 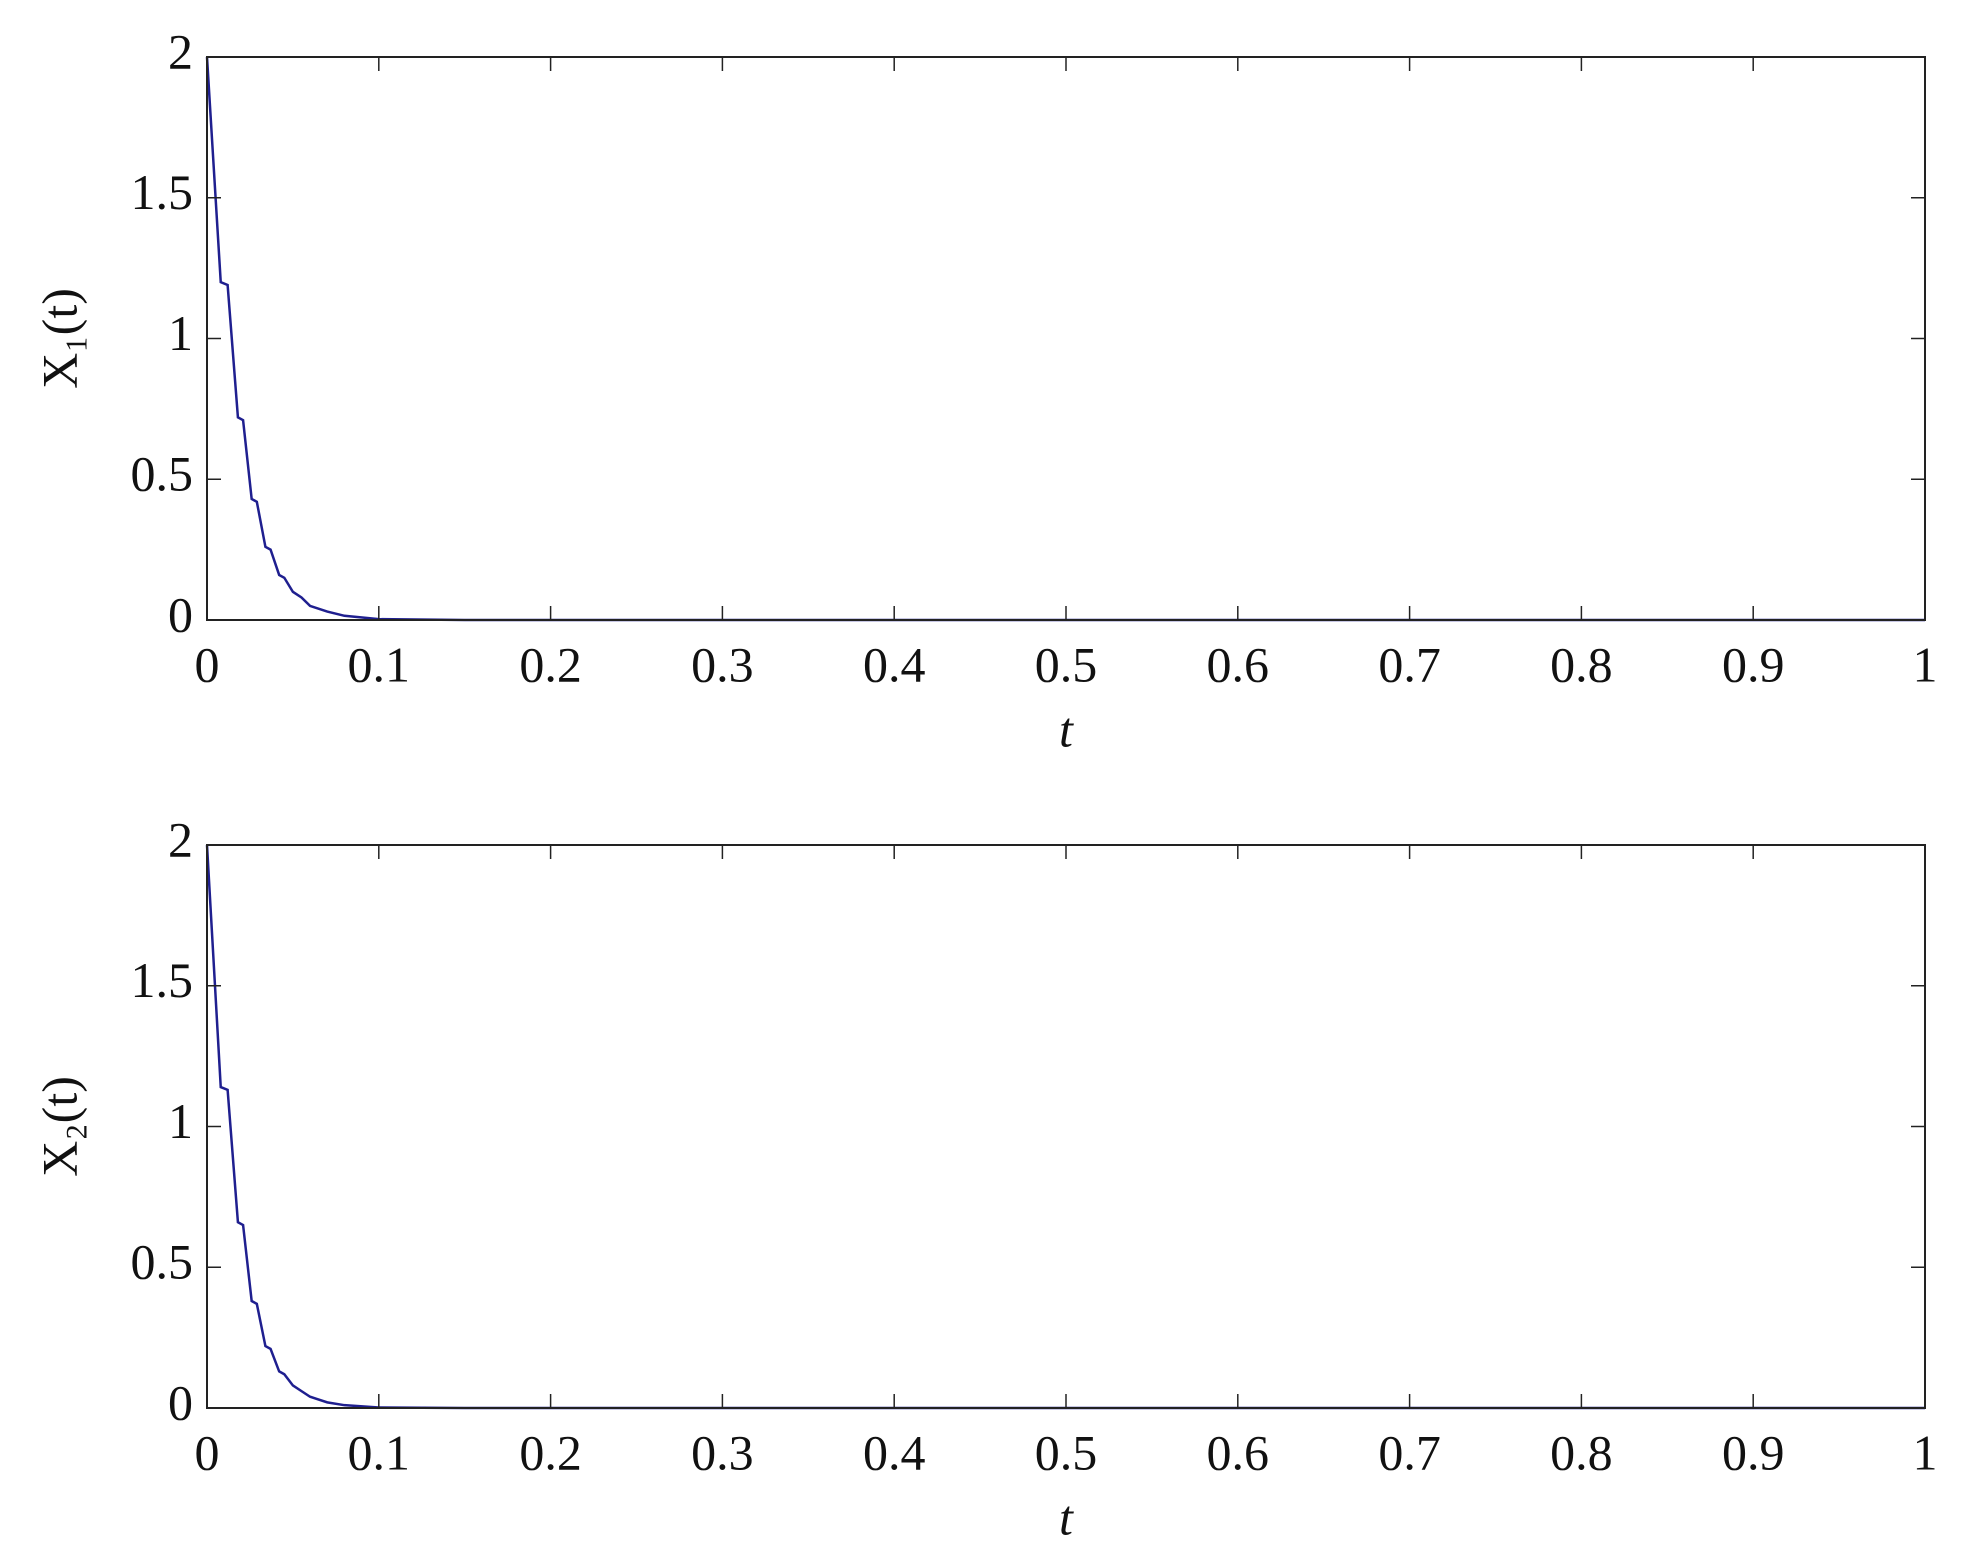 I want to click on y-axis-label: X₁(t), so click(x=59, y=338).